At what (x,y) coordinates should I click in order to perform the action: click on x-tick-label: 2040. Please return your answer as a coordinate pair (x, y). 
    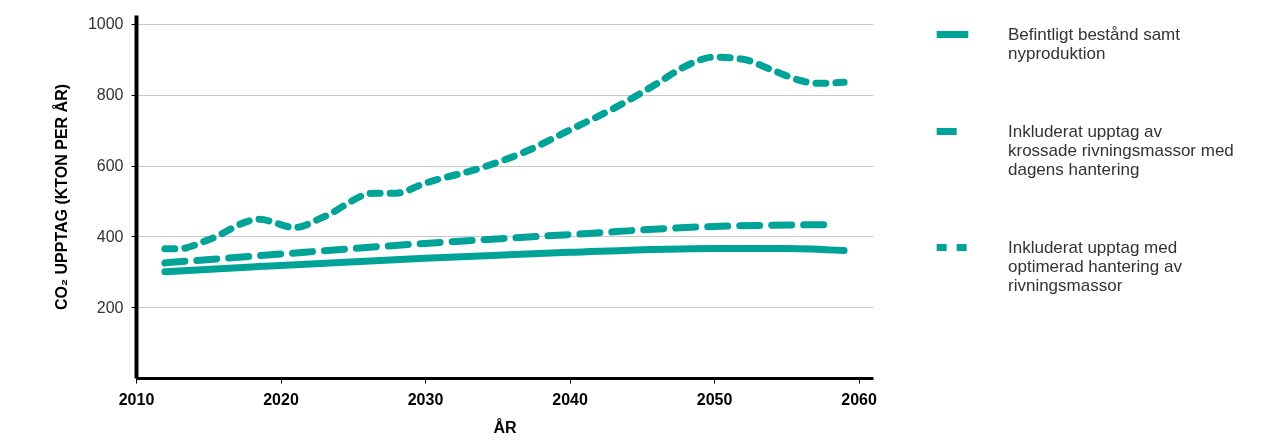
    Looking at the image, I should click on (570, 399).